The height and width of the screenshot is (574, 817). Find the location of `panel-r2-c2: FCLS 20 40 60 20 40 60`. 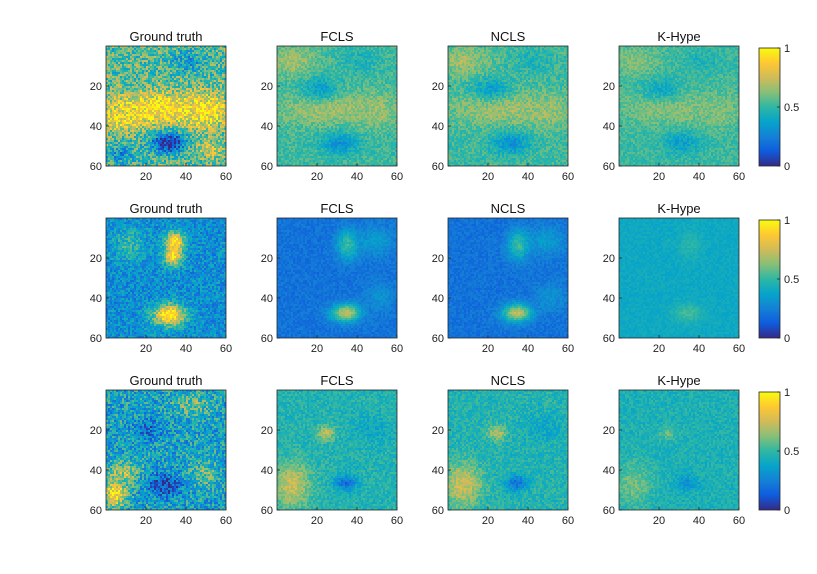

panel-r2-c2: FCLS 20 40 60 20 40 60 is located at coordinates (332, 278).